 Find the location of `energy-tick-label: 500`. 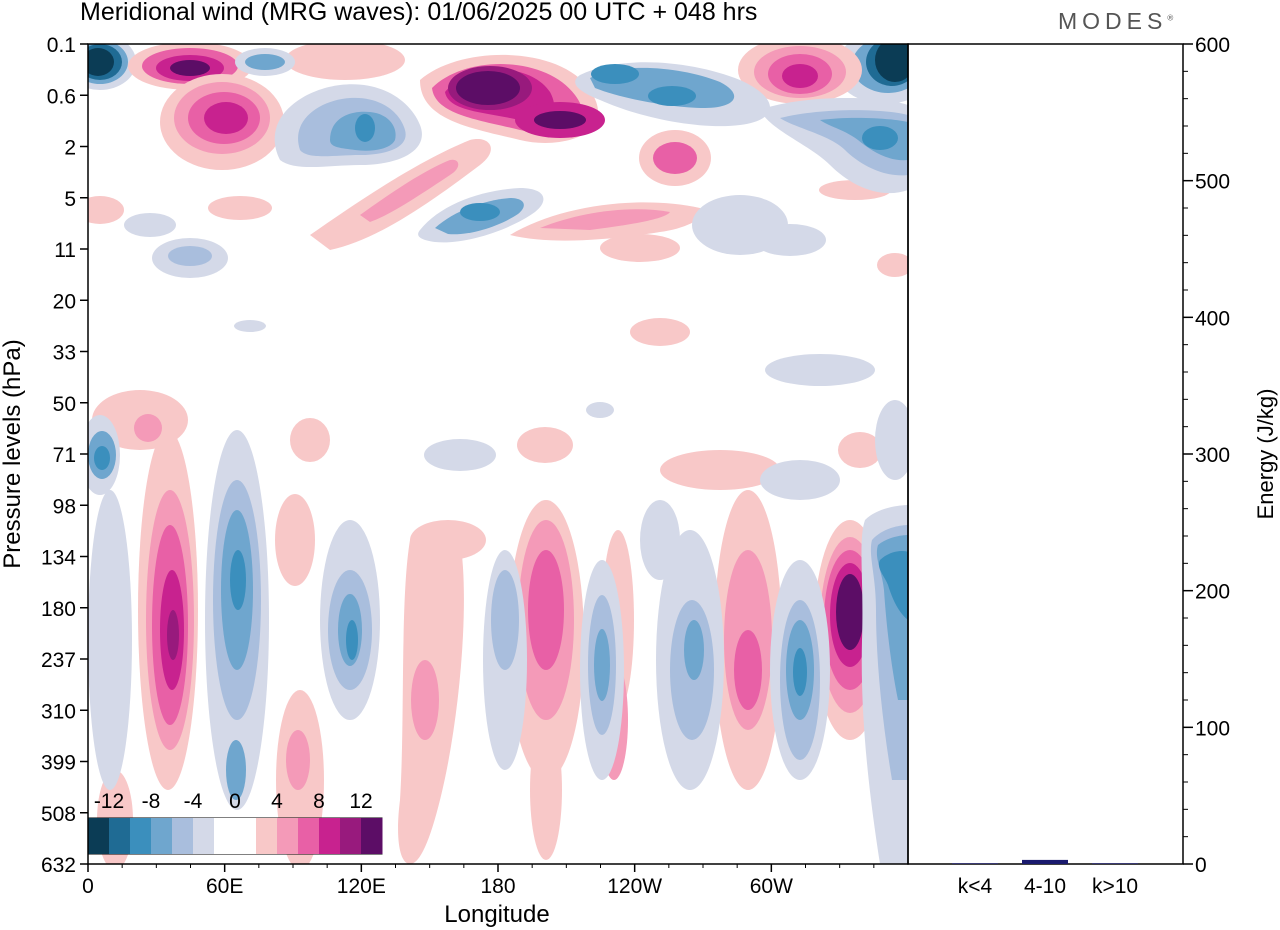

energy-tick-label: 500 is located at coordinates (1212, 182).